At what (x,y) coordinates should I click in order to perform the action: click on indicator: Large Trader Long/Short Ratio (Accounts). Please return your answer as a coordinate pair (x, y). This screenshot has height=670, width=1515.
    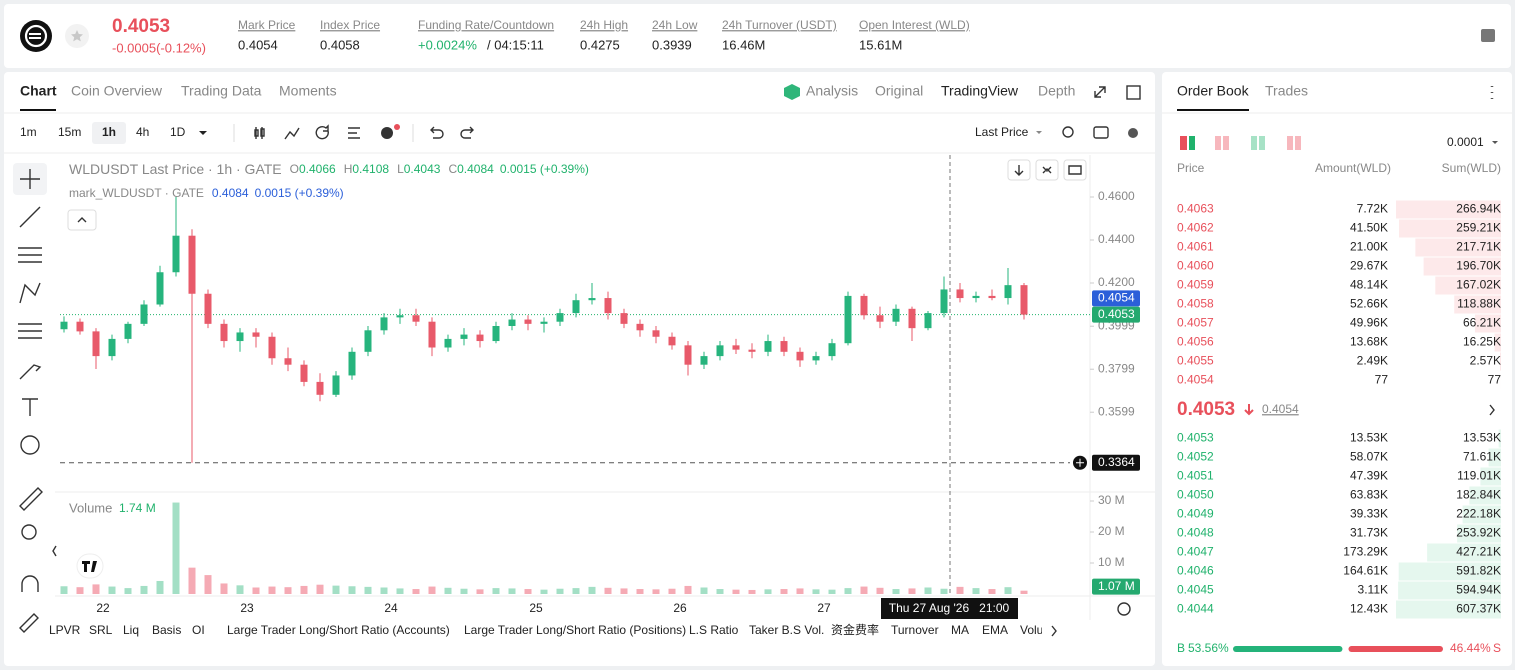
    Looking at the image, I should click on (338, 630).